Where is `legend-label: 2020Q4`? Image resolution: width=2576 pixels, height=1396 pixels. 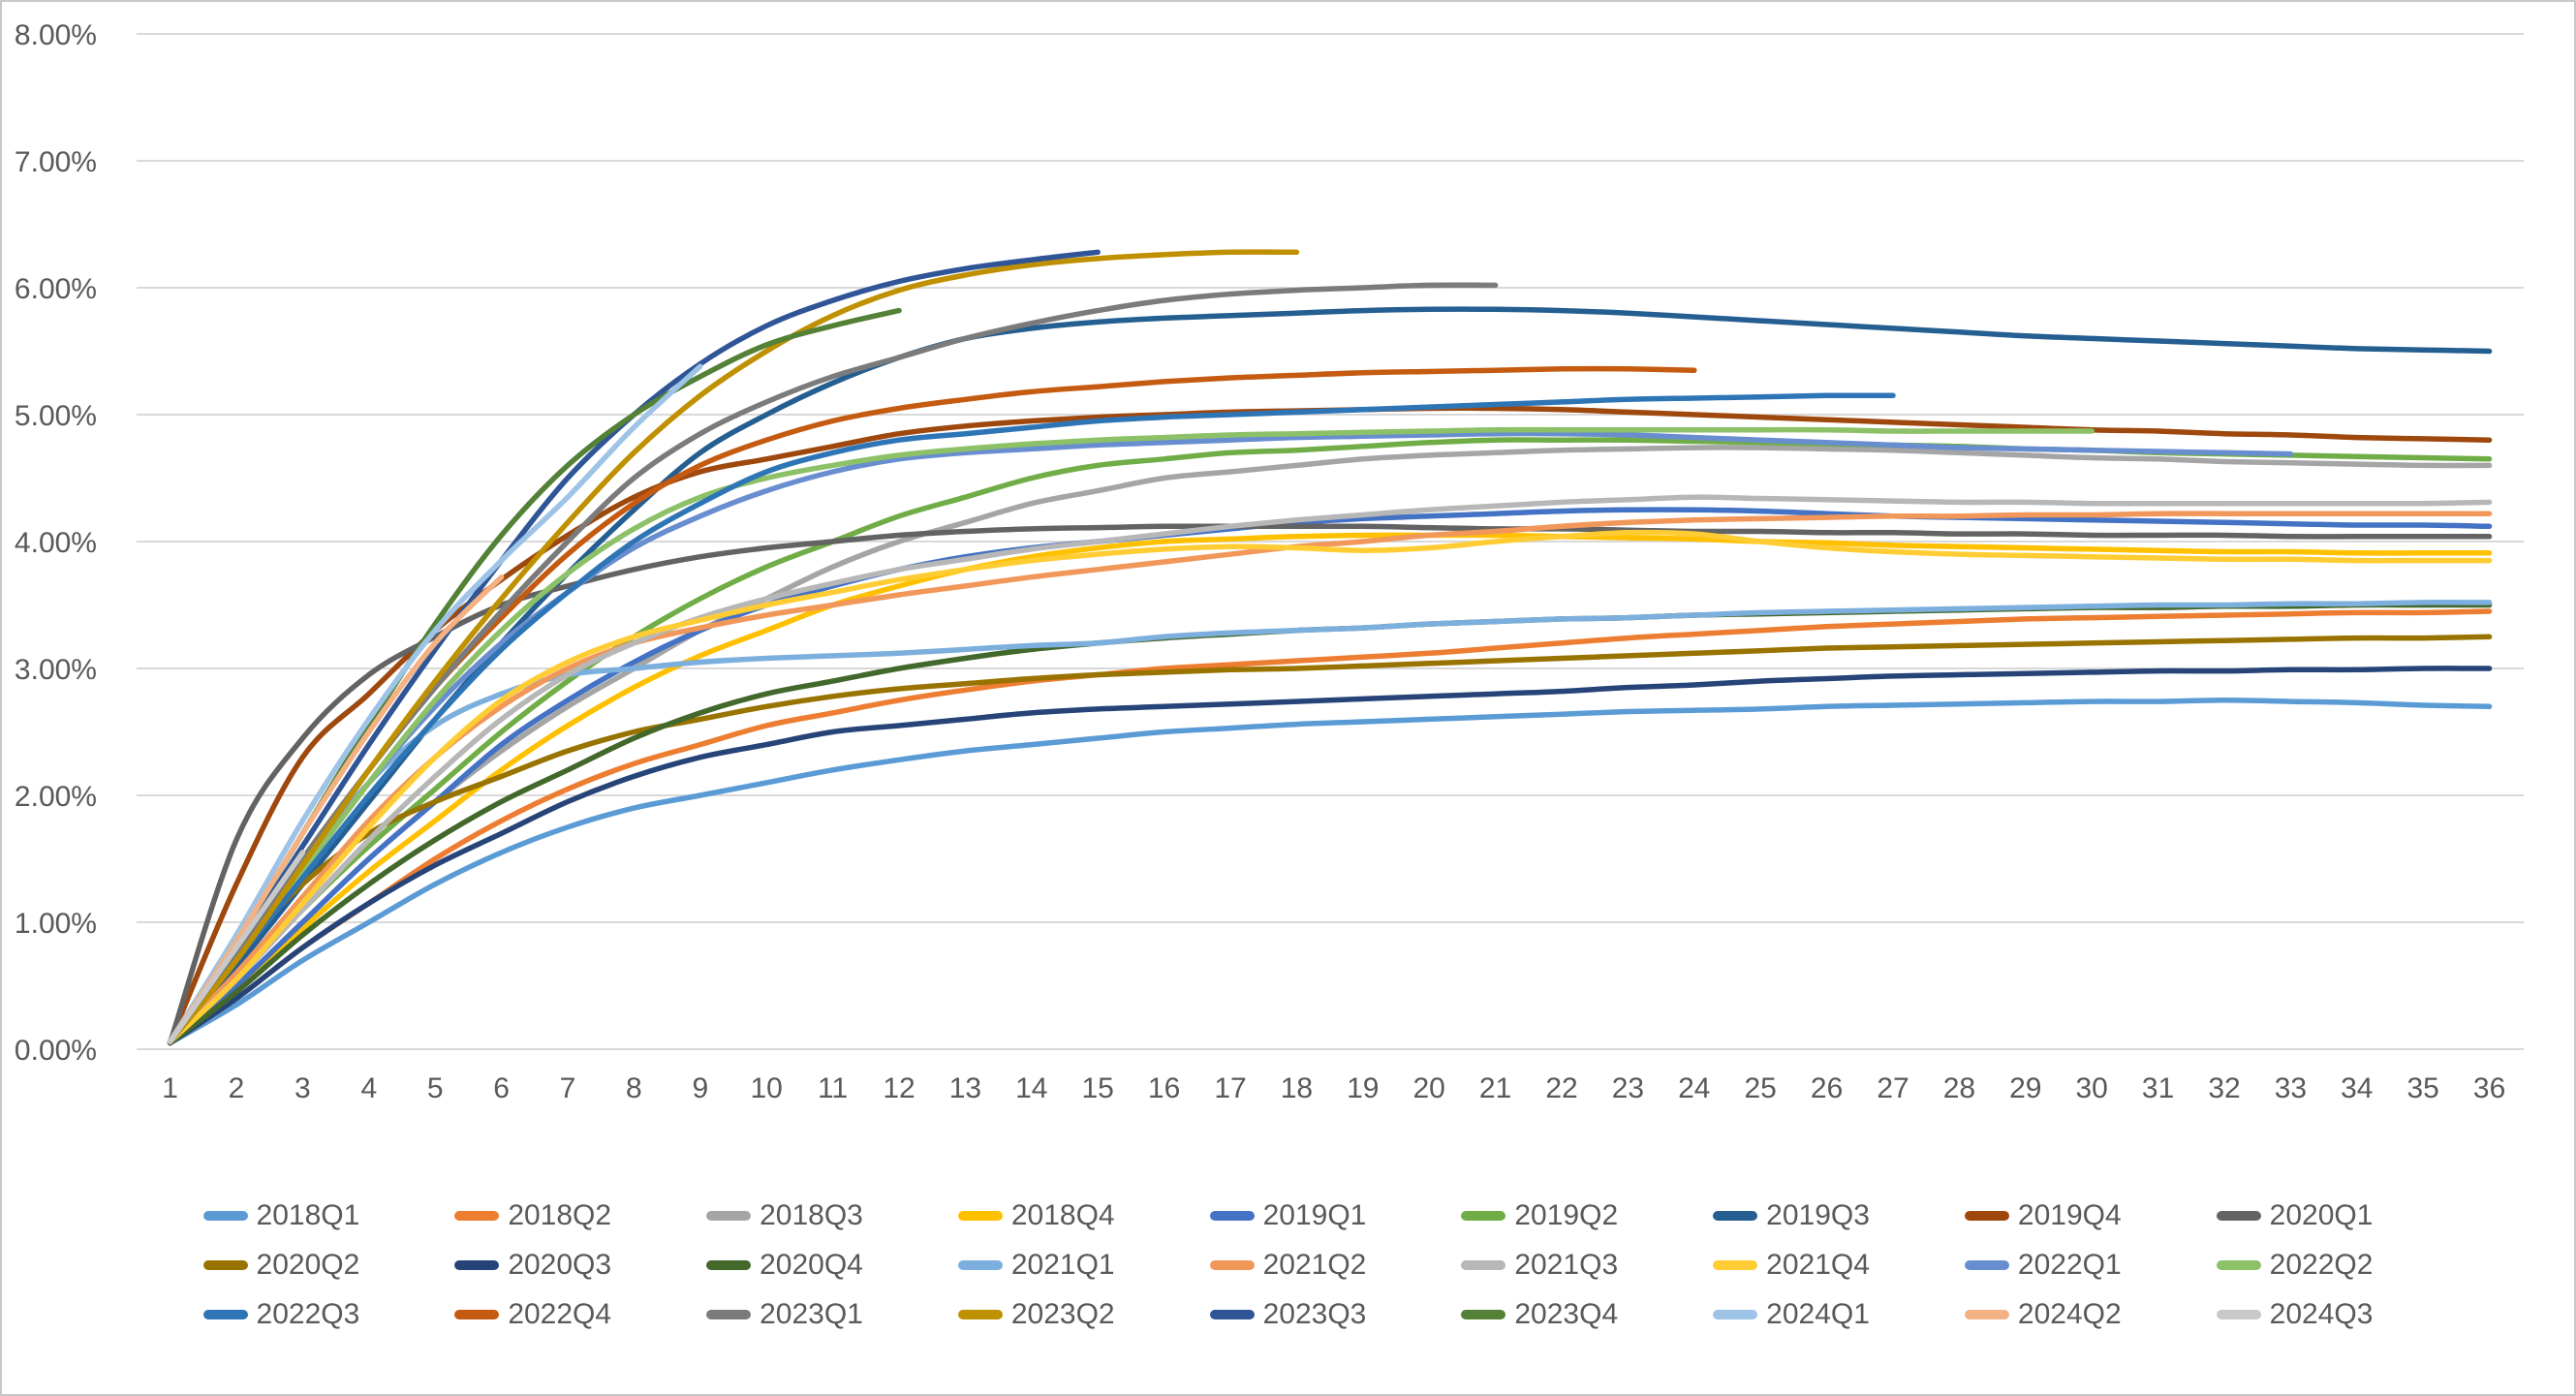 legend-label: 2020Q4 is located at coordinates (811, 1265).